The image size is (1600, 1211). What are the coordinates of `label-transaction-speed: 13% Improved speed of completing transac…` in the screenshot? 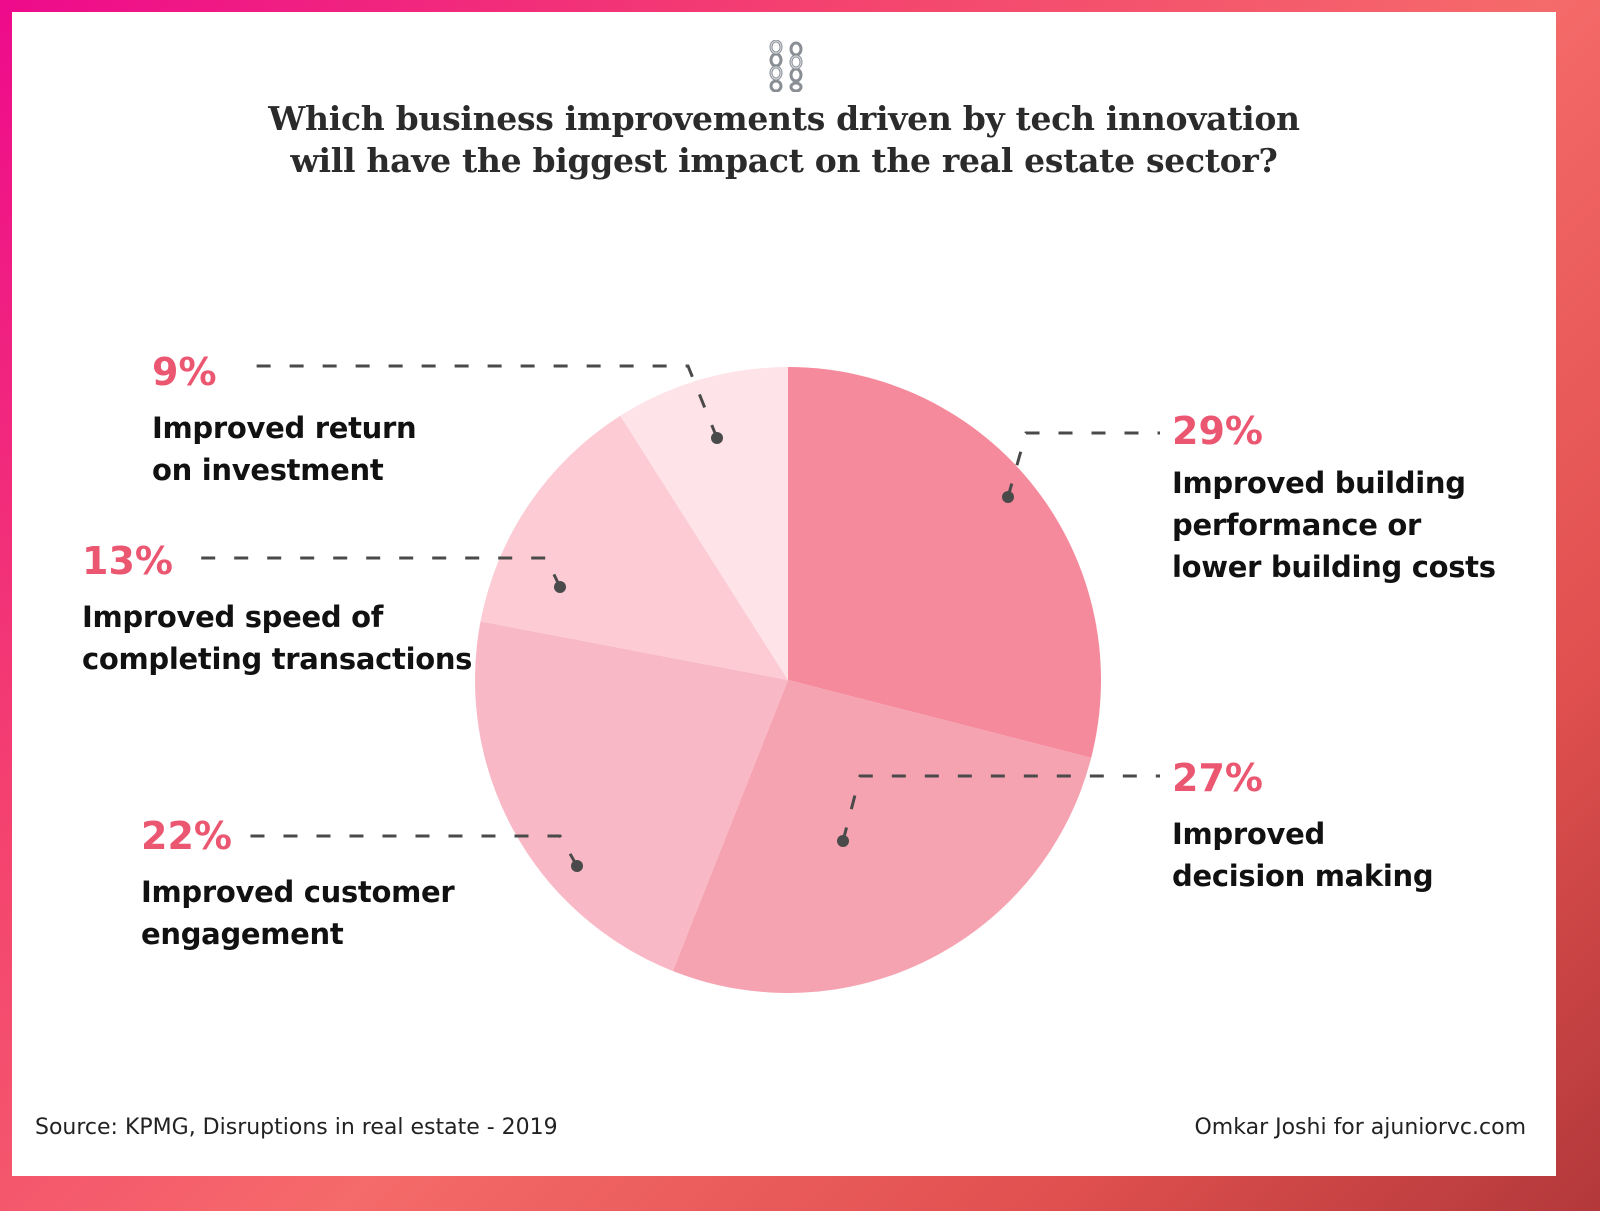 It's located at (277, 610).